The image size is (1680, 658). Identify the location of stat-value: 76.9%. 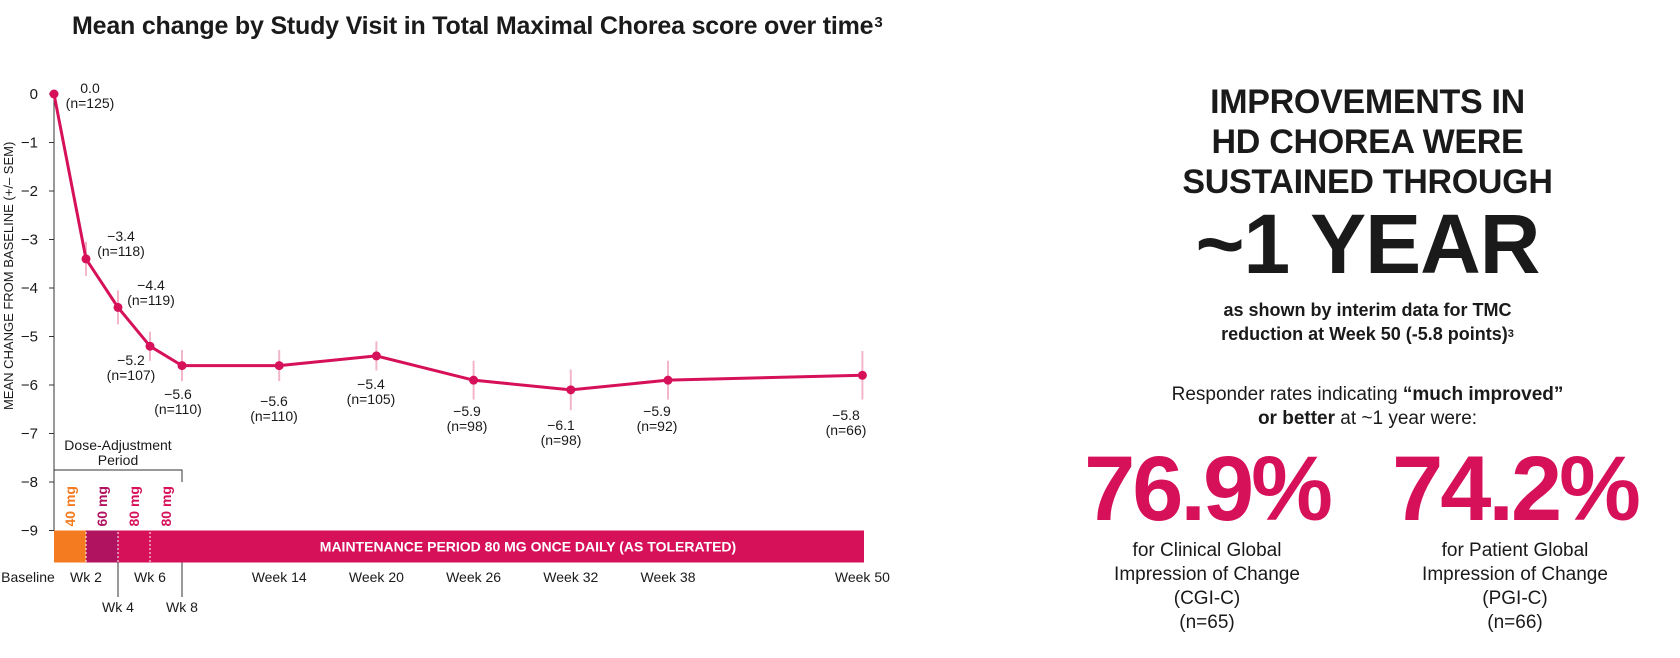
(1208, 489).